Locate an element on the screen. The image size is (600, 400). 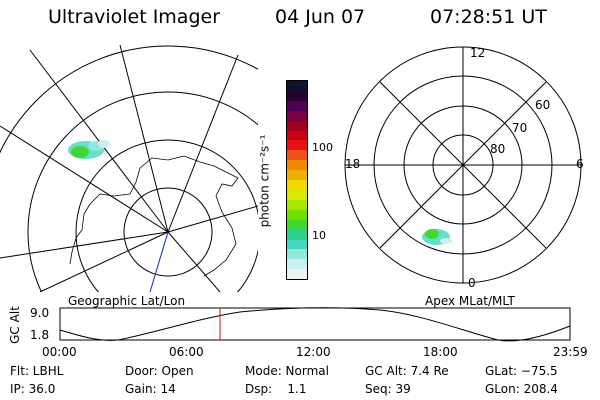
info-gc-alt: GC Alt: 7.4 Re is located at coordinates (407, 371).